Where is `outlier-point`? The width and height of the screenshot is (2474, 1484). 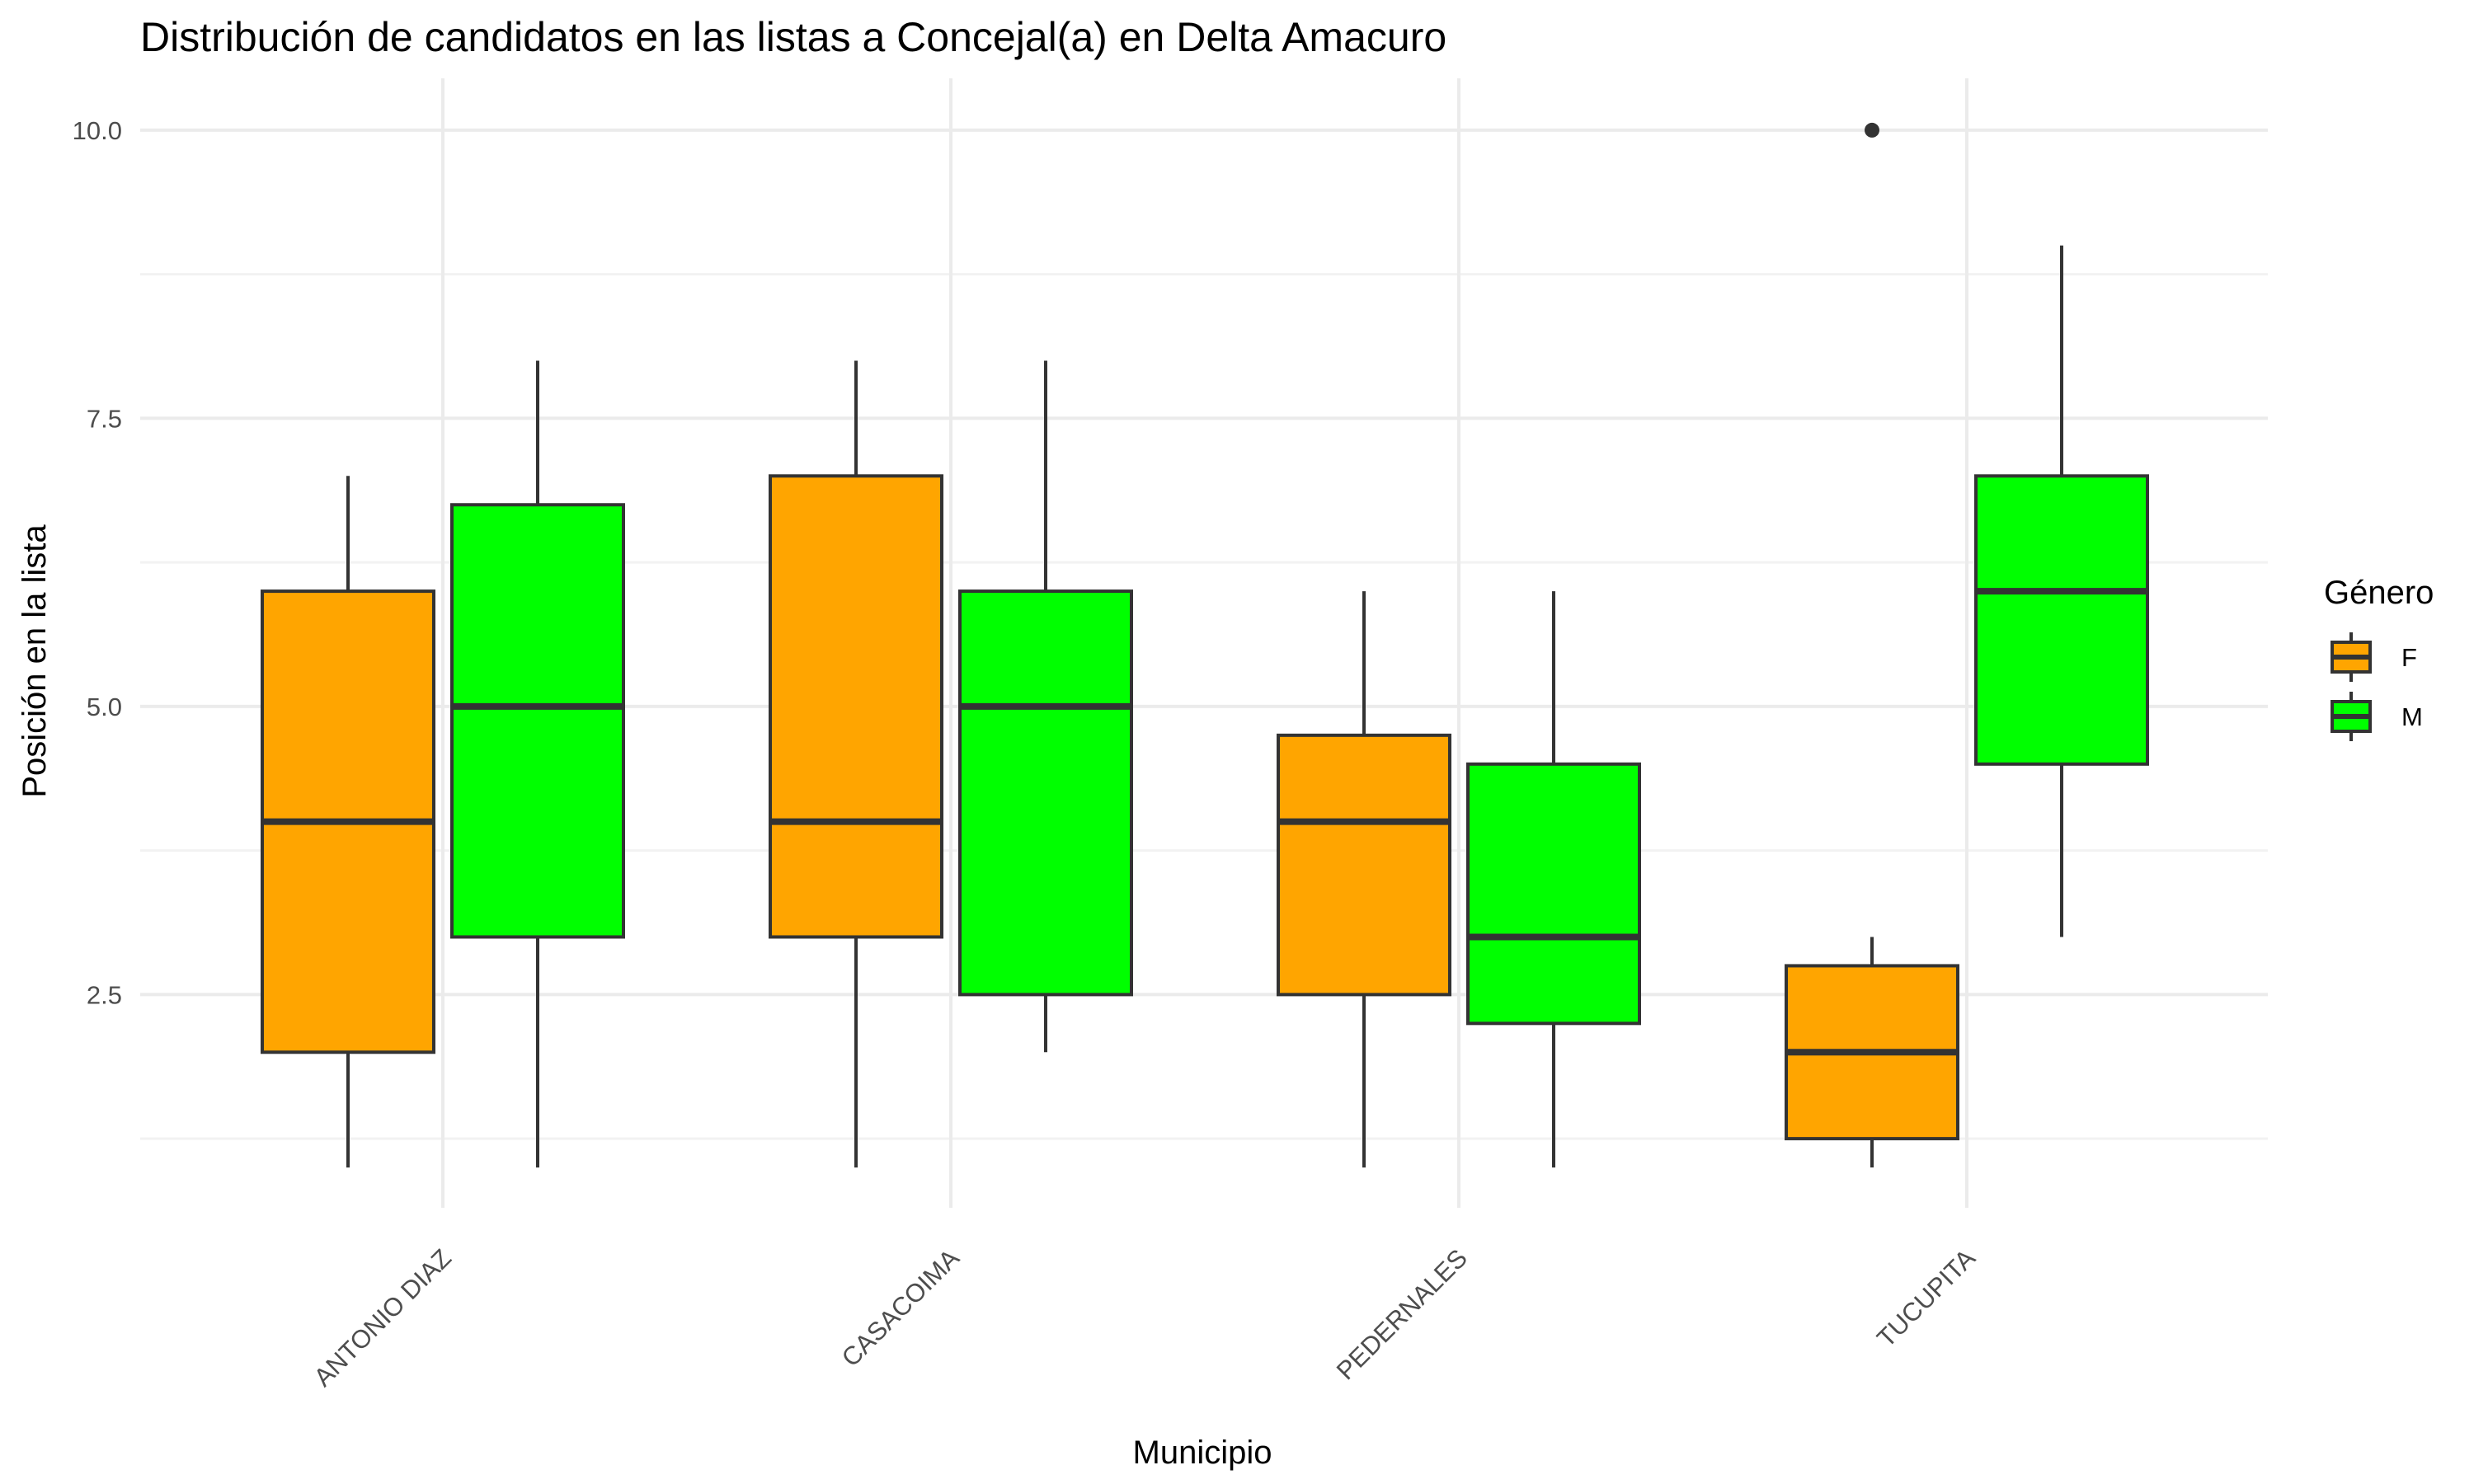
outlier-point is located at coordinates (1872, 130).